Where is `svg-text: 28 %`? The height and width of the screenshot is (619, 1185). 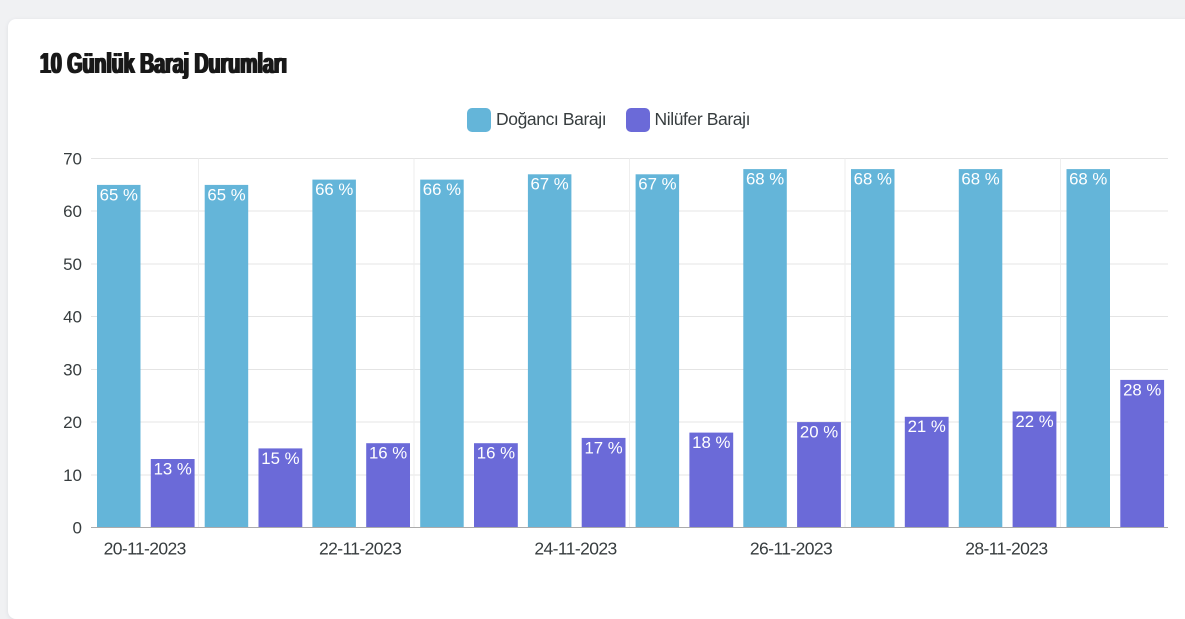 svg-text: 28 % is located at coordinates (1142, 389).